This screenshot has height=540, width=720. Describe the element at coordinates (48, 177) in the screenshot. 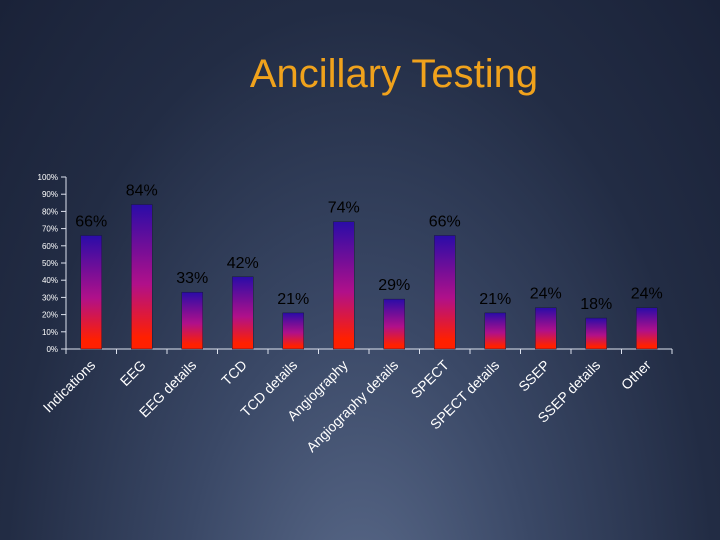

I see `y-tick-label: 100%` at that location.